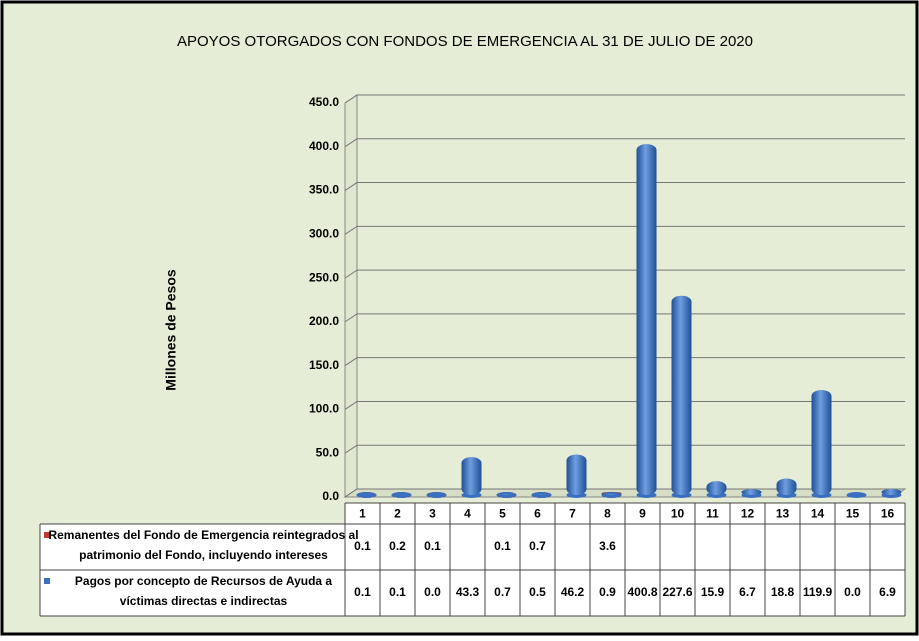  I want to click on data-label: 43.3, so click(468, 592).